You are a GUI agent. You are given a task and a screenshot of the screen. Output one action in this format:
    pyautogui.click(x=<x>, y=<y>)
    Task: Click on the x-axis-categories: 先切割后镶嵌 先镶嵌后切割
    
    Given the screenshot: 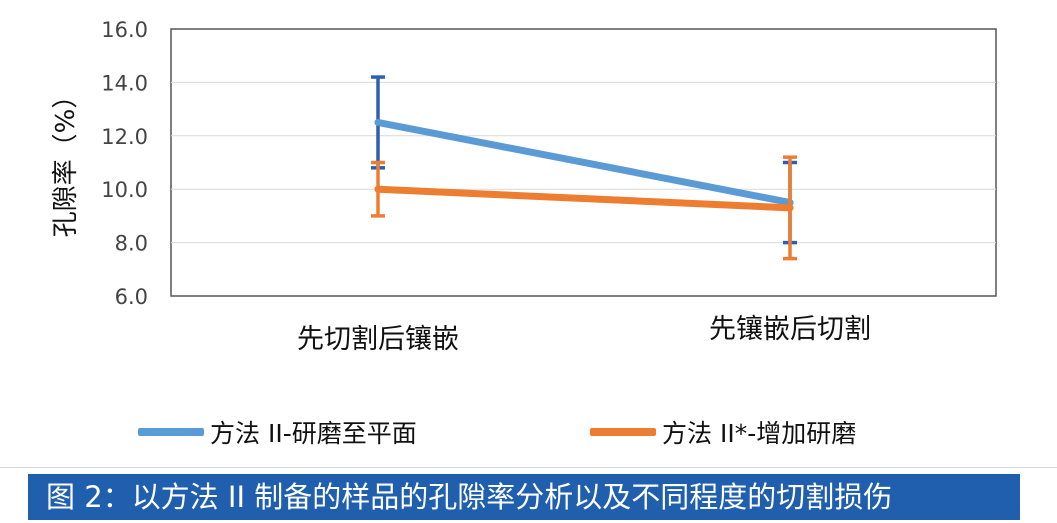 What is the action you would take?
    pyautogui.click(x=584, y=334)
    